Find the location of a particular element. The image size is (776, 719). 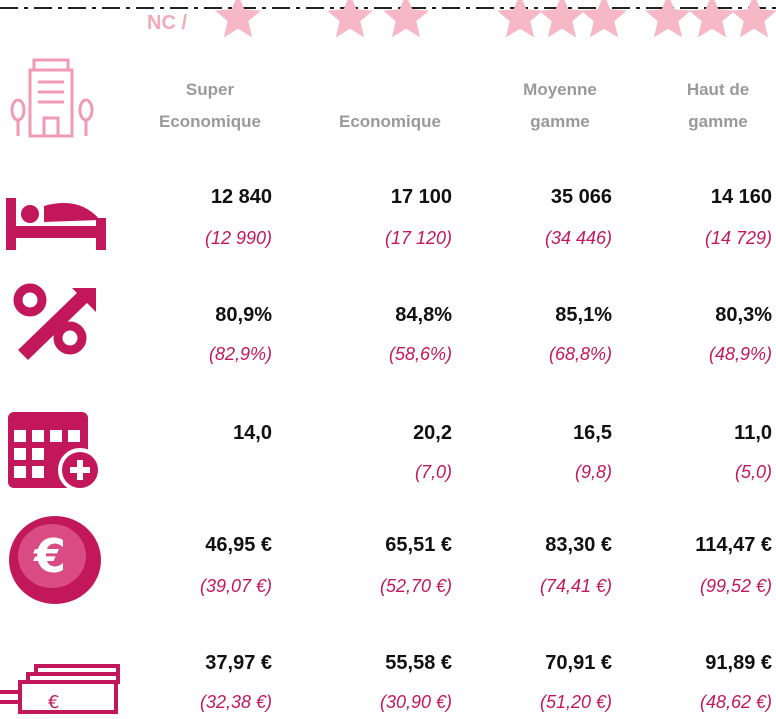

previous-value: (34 446) is located at coordinates (578, 238).